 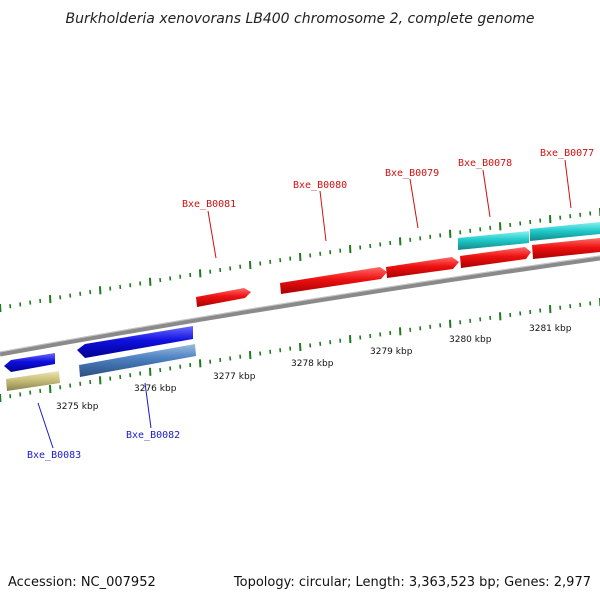 I want to click on gene-bxe-b0077-feature, so click(x=566, y=248).